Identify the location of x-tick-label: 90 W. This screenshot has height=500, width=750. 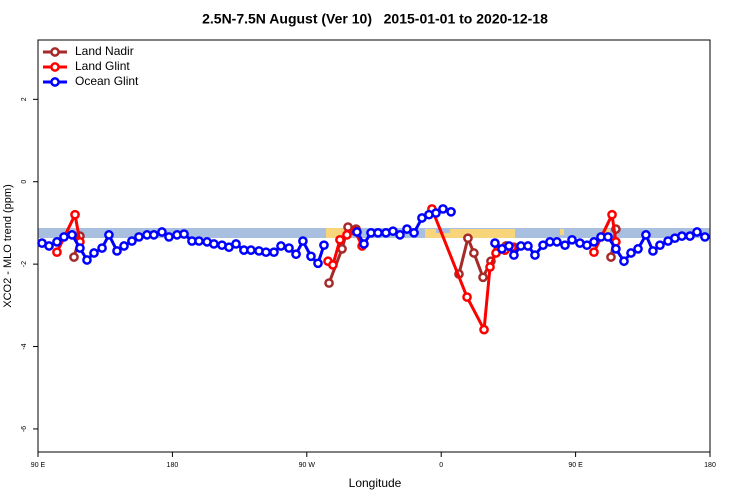
(307, 465).